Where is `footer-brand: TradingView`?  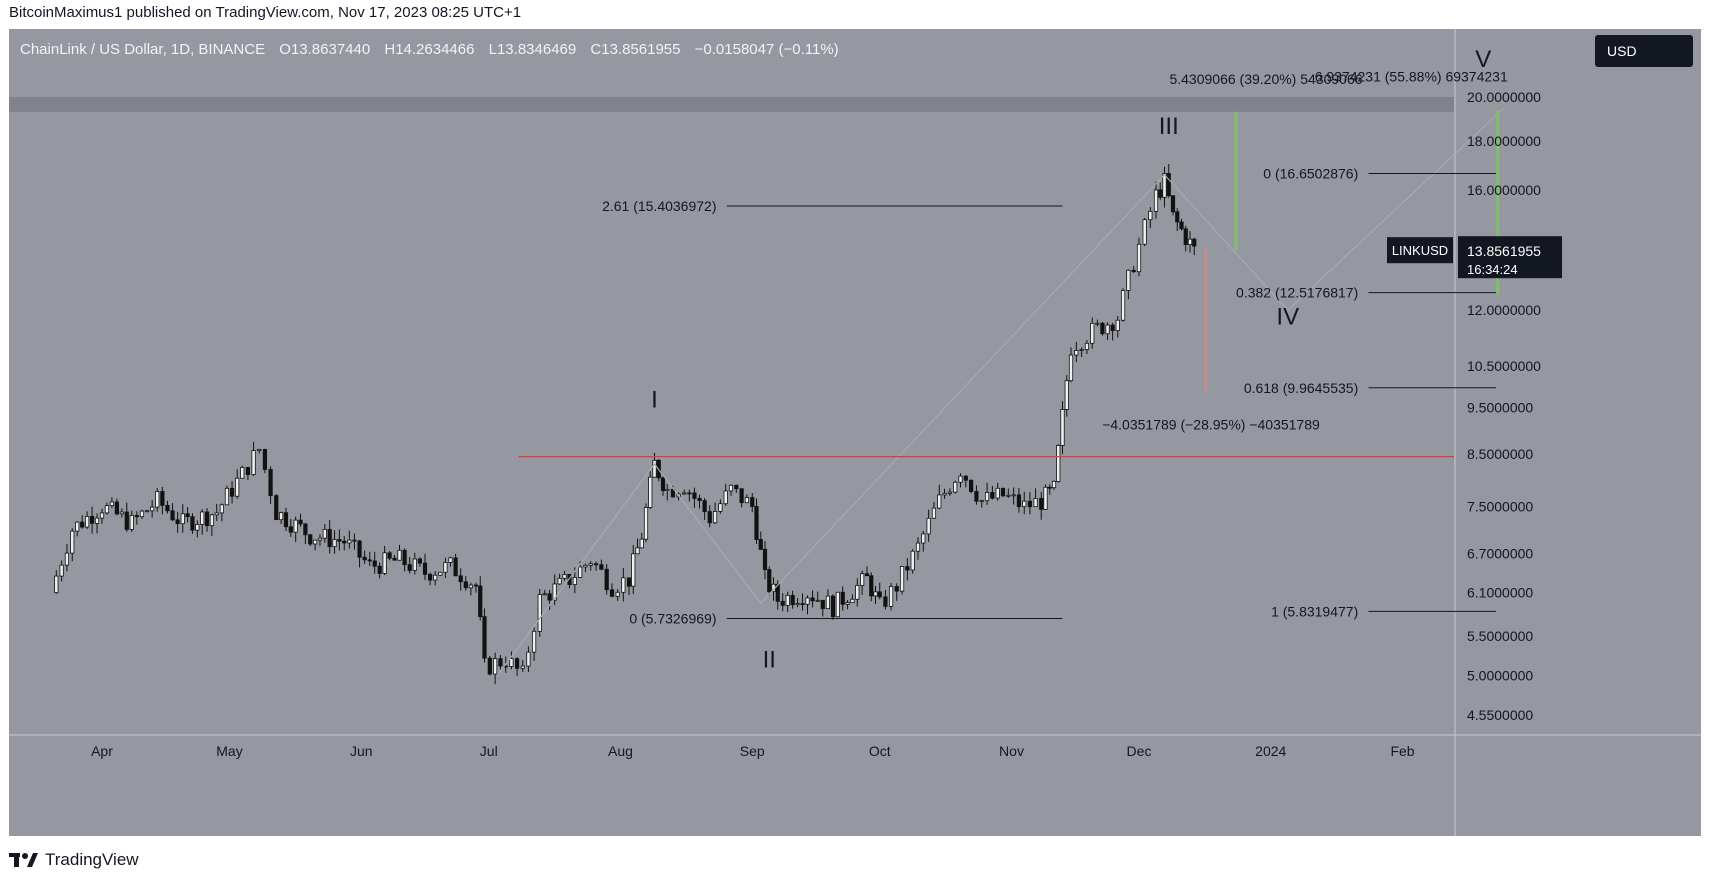
footer-brand: TradingView is located at coordinates (74, 860).